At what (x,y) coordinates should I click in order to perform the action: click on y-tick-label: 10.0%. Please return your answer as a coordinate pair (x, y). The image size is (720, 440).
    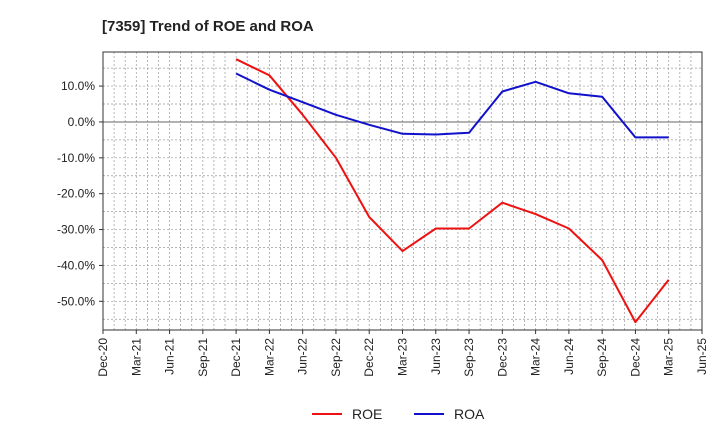
    Looking at the image, I should click on (78, 86).